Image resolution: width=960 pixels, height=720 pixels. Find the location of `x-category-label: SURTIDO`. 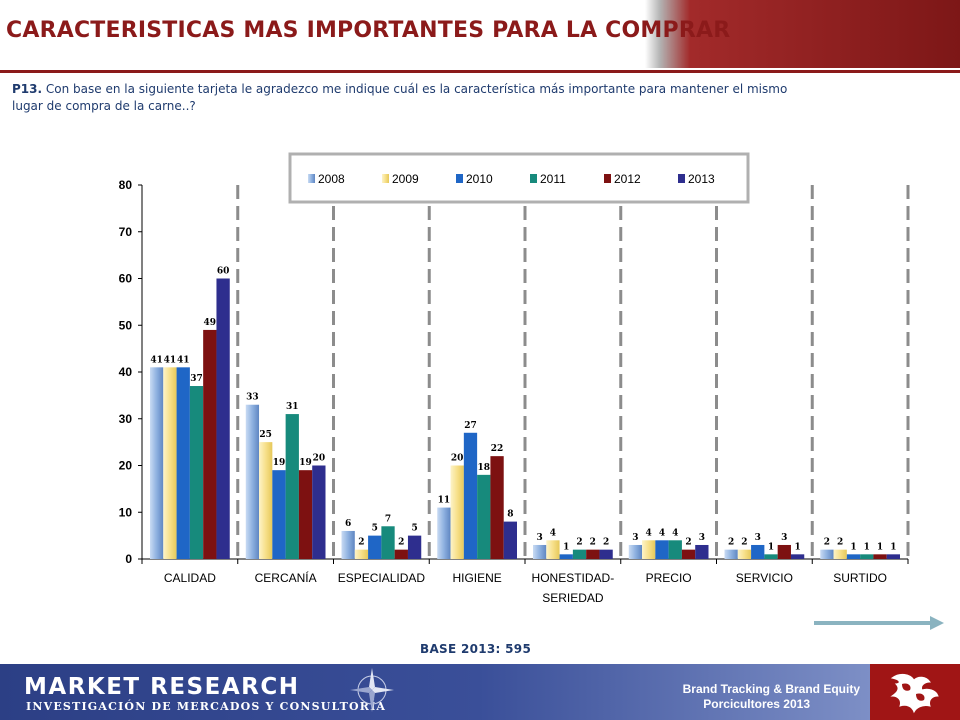

x-category-label: SURTIDO is located at coordinates (860, 578).